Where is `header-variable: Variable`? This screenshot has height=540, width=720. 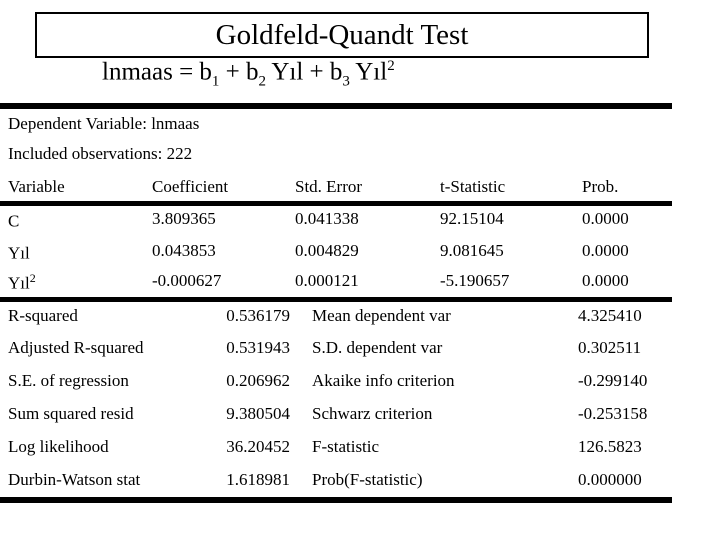
header-variable: Variable is located at coordinates (36, 186).